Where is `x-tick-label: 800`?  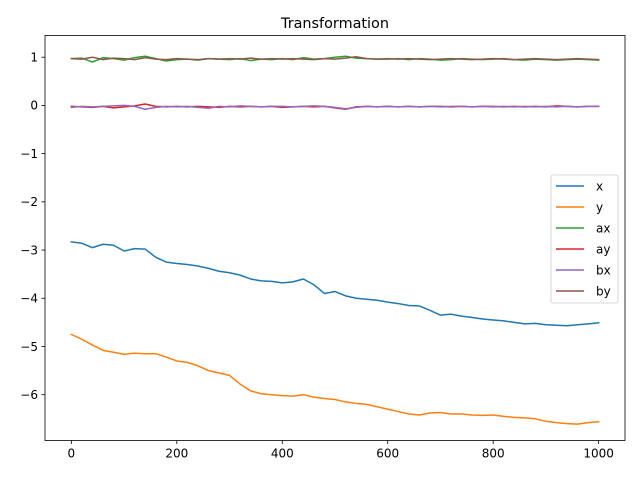 x-tick-label: 800 is located at coordinates (493, 454).